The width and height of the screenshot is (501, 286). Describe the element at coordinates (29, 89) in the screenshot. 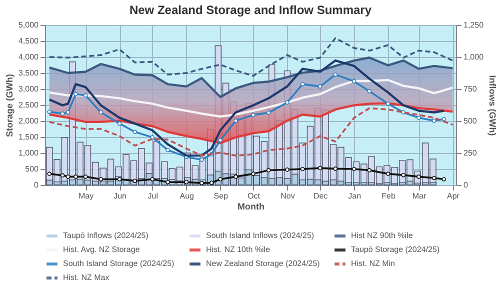

I see `y-tick-label: 3,000` at that location.